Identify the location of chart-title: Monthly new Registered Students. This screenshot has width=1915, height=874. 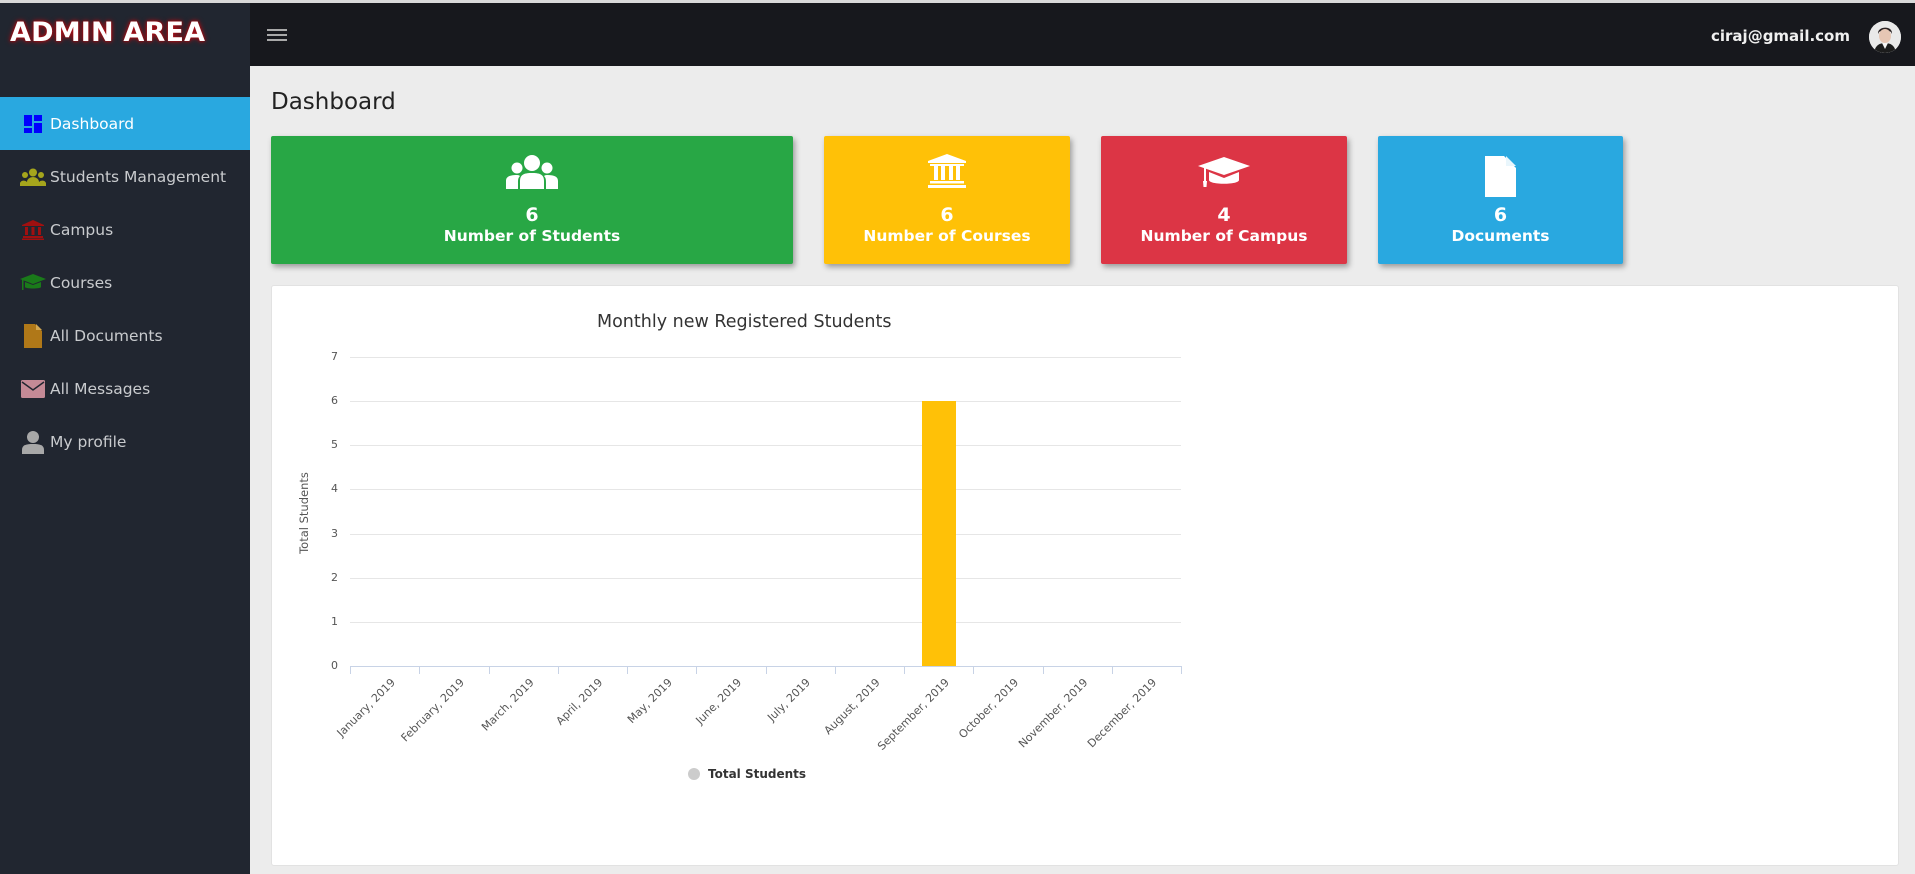
(744, 322).